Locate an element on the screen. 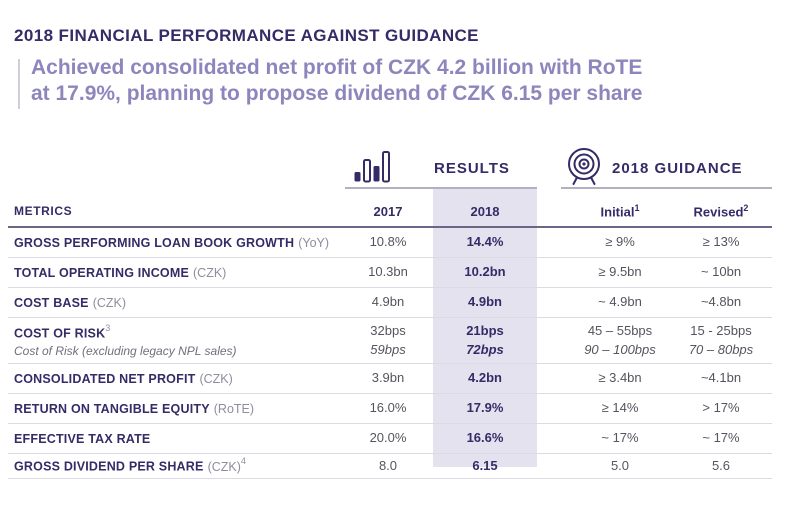 This screenshot has height=518, width=800. metric-label: RETURN ON TANGIBLE EQUITY (RoTE) is located at coordinates (134, 408).